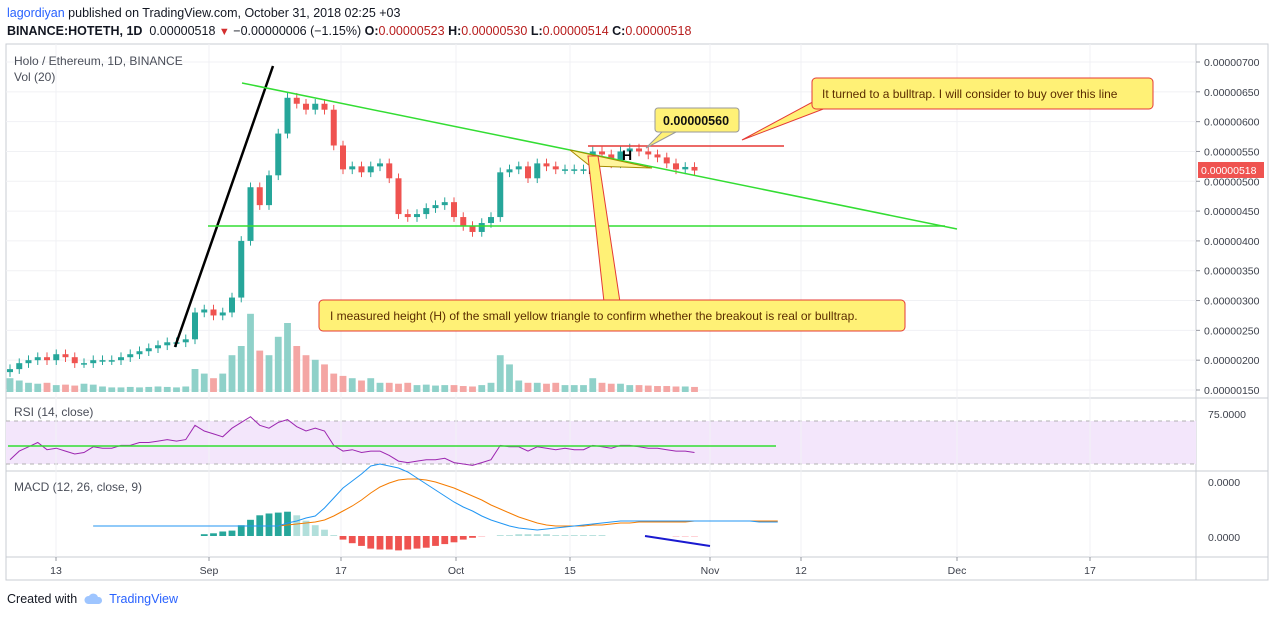  Describe the element at coordinates (34, 77) in the screenshot. I see `volume-legend: Vol (20)` at that location.